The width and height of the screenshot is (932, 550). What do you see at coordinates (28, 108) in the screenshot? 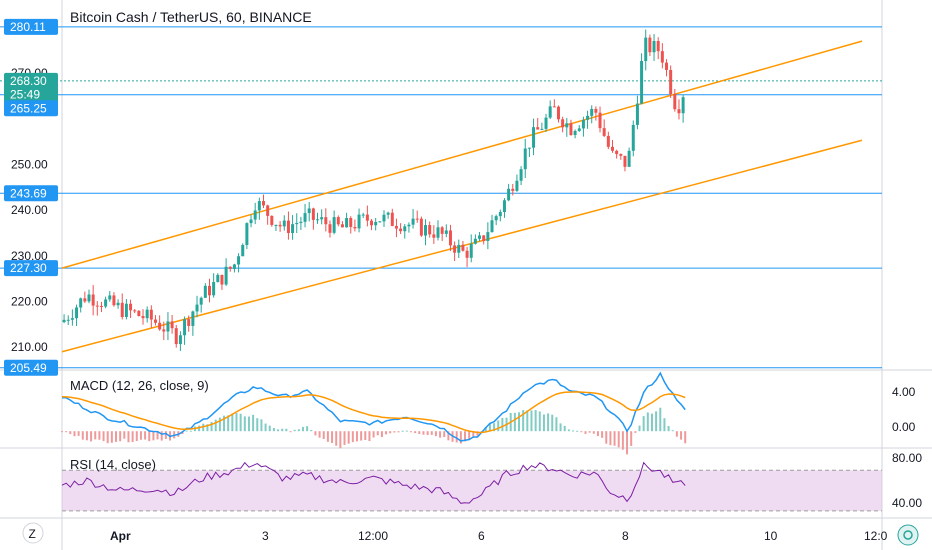
I see `price-badge-label: 265.25` at bounding box center [28, 108].